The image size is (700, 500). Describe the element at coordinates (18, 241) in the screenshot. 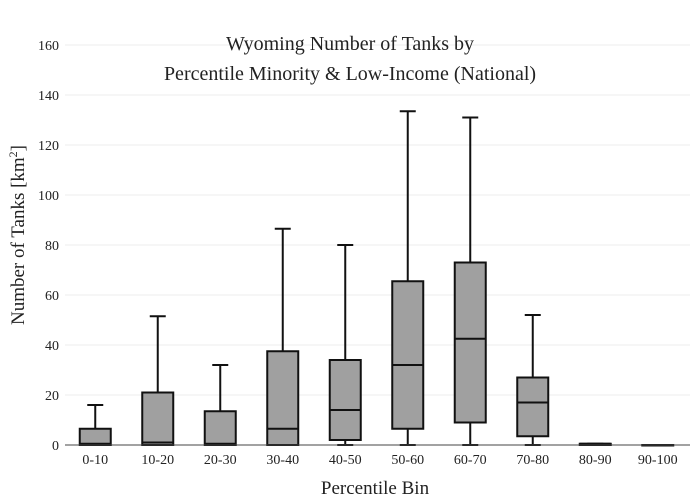

I see `y-axis-label-main: Number of Tanks [km` at that location.